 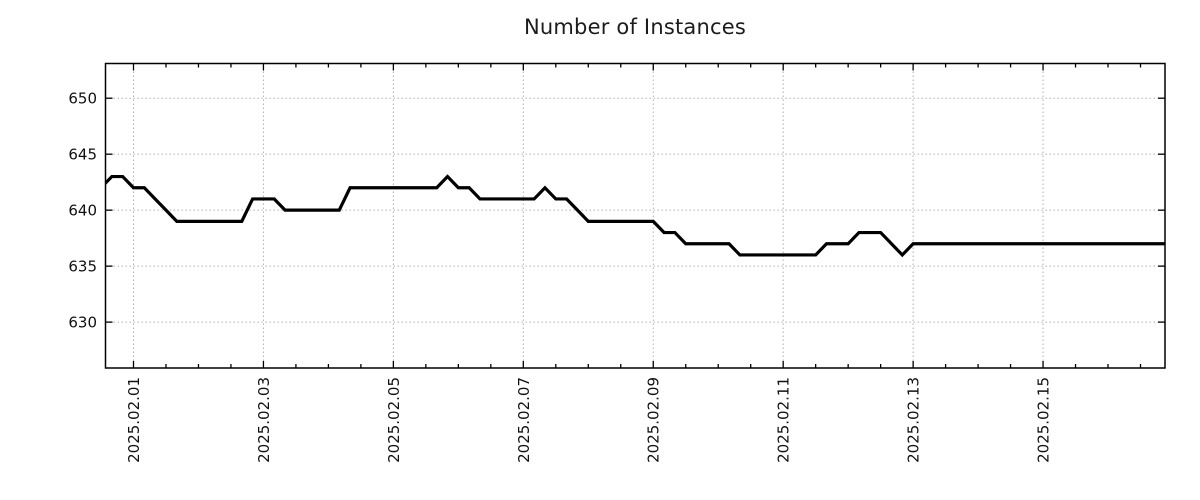 I want to click on x-tick-label: 2025.02.01, so click(x=134, y=420).